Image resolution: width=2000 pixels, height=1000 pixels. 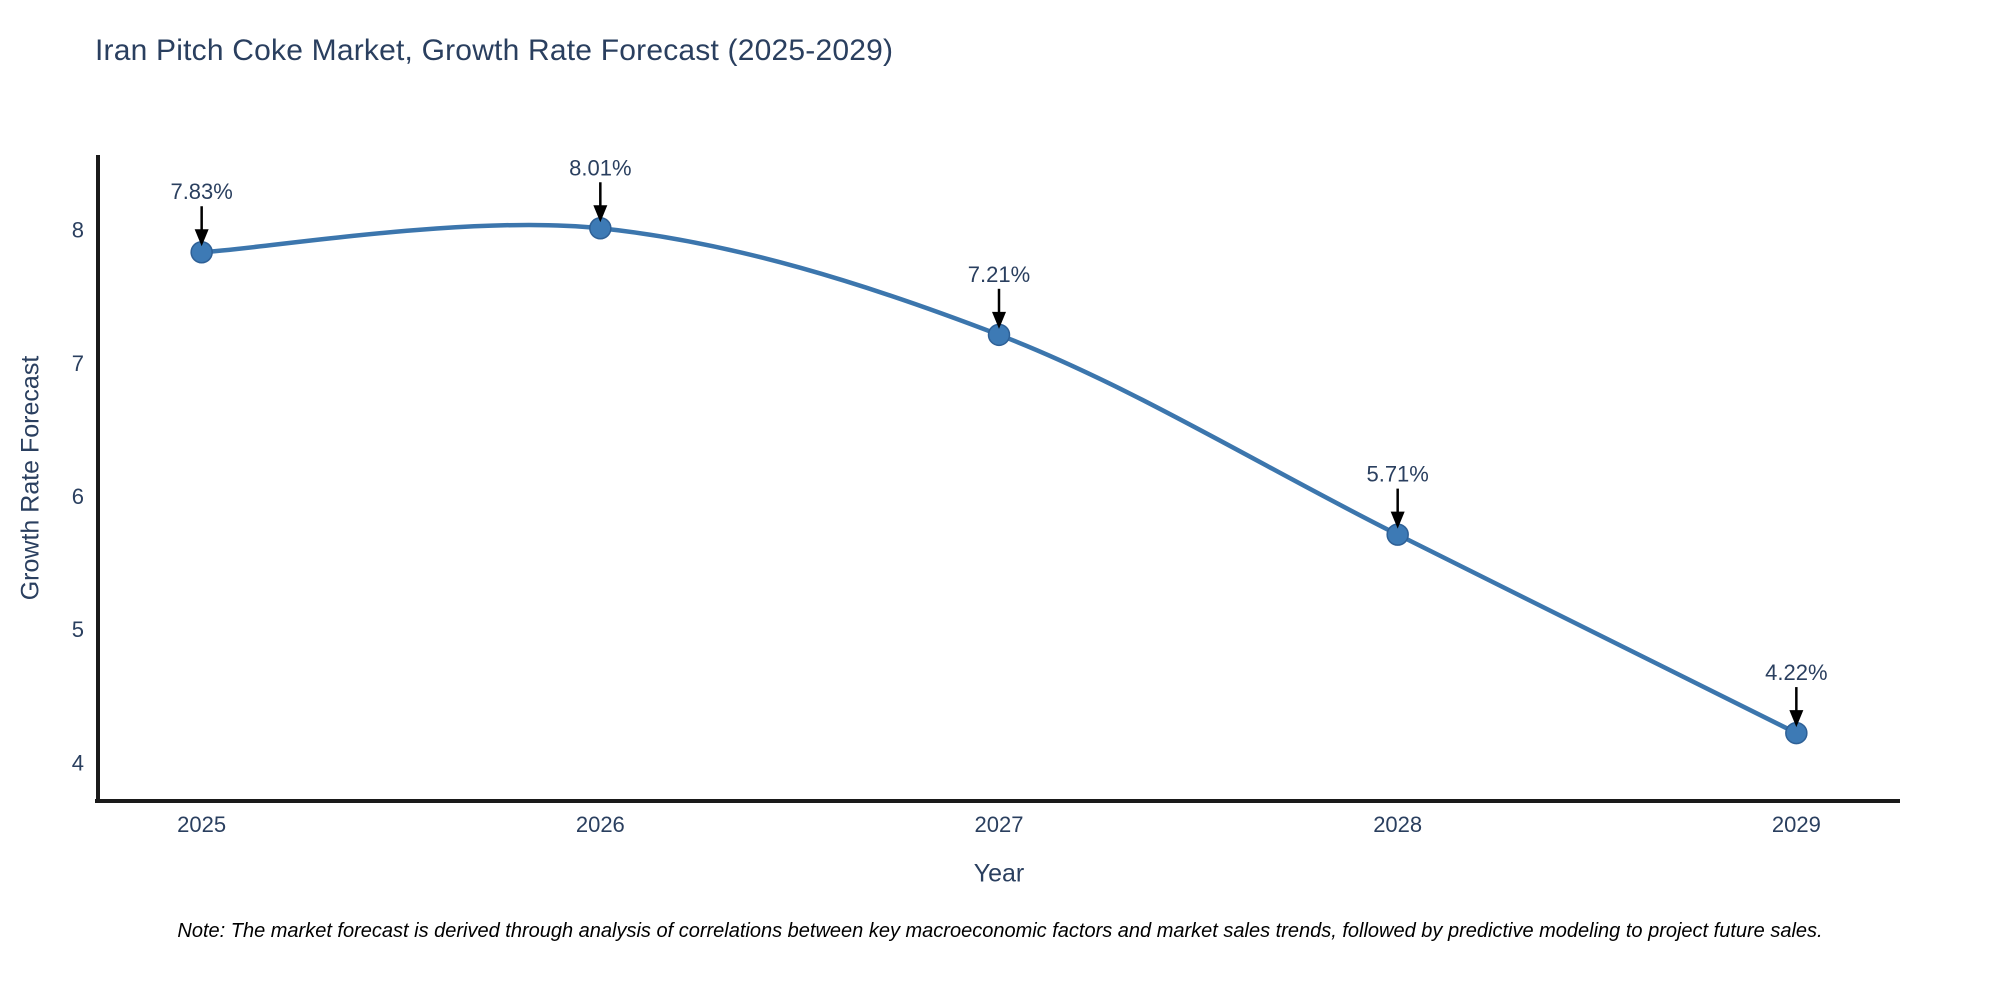 What do you see at coordinates (600, 824) in the screenshot?
I see `x-tick-label: 2026` at bounding box center [600, 824].